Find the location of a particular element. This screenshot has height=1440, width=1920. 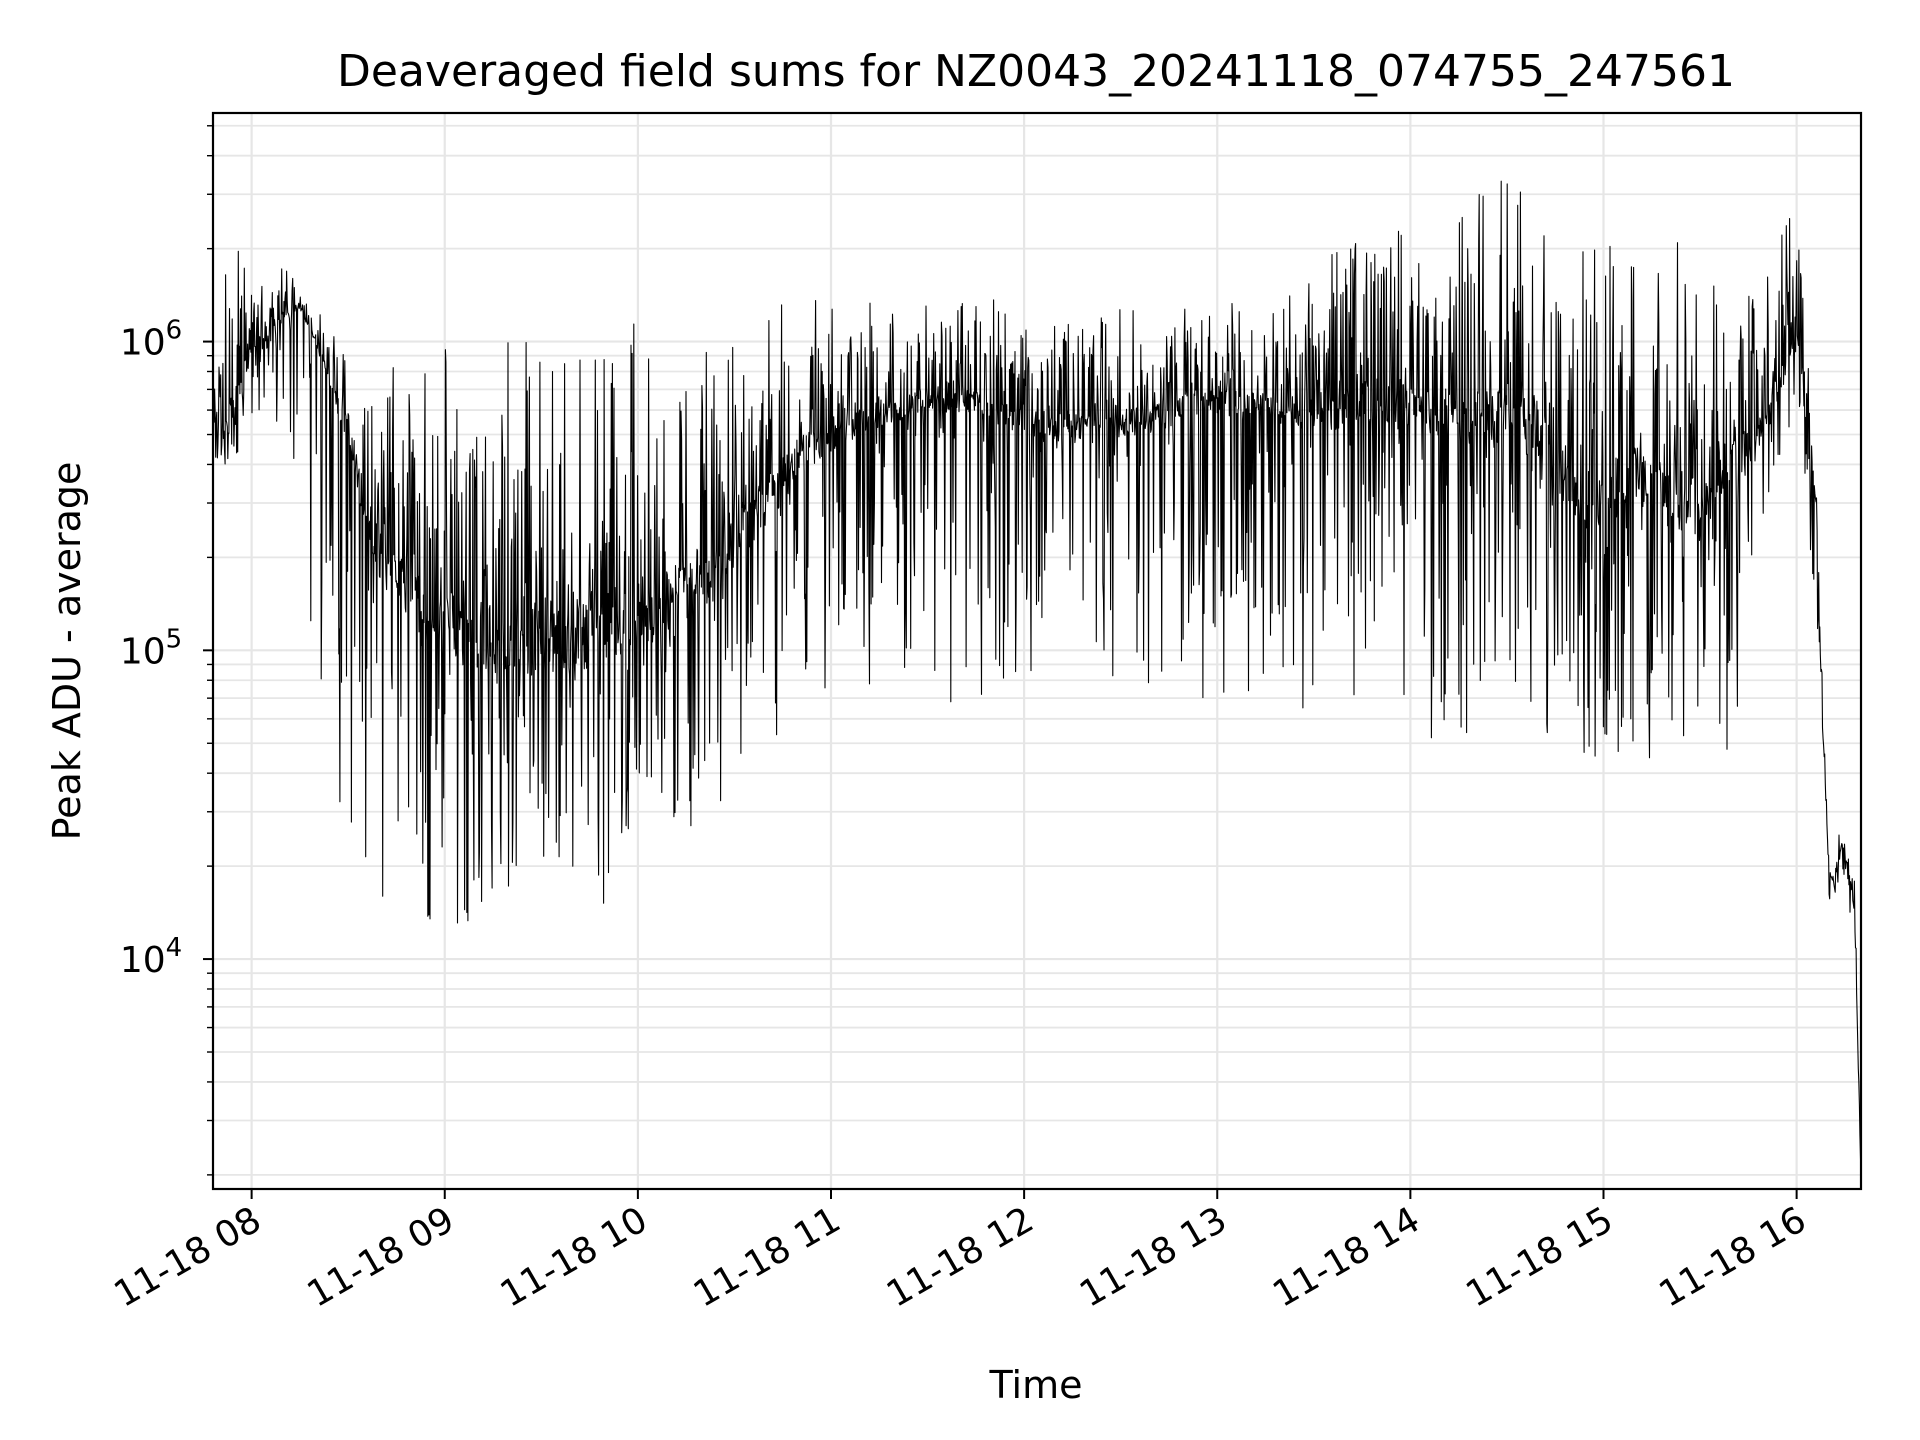

y-tick-label: 10⁵ is located at coordinates (151, 648).